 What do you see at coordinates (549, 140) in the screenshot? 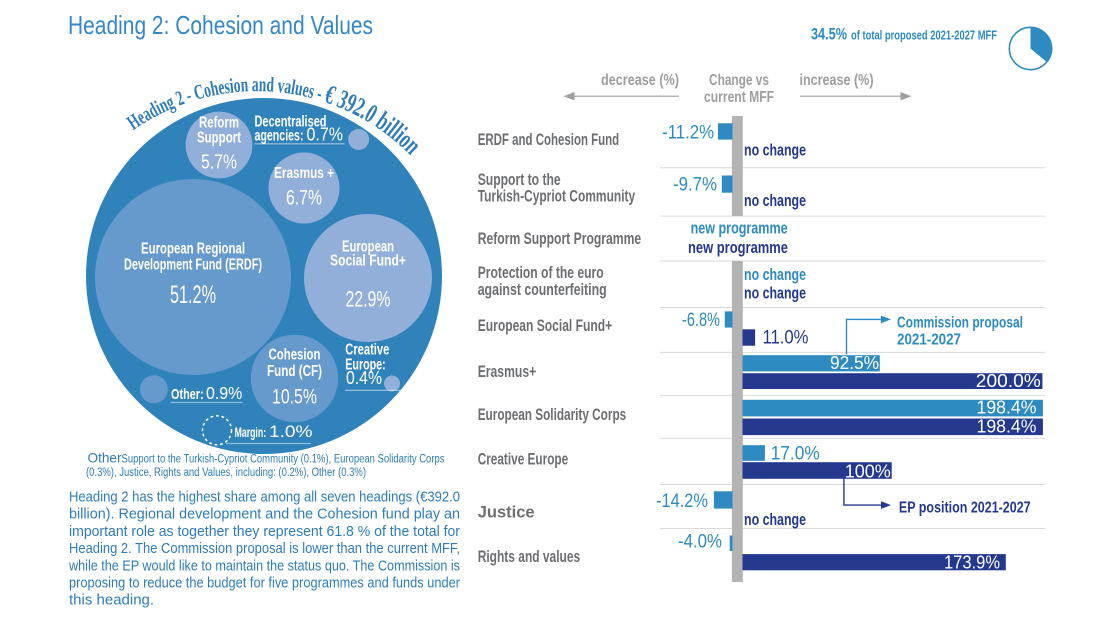
I see `svg-text: ERDF and Cohesion Fund` at bounding box center [549, 140].